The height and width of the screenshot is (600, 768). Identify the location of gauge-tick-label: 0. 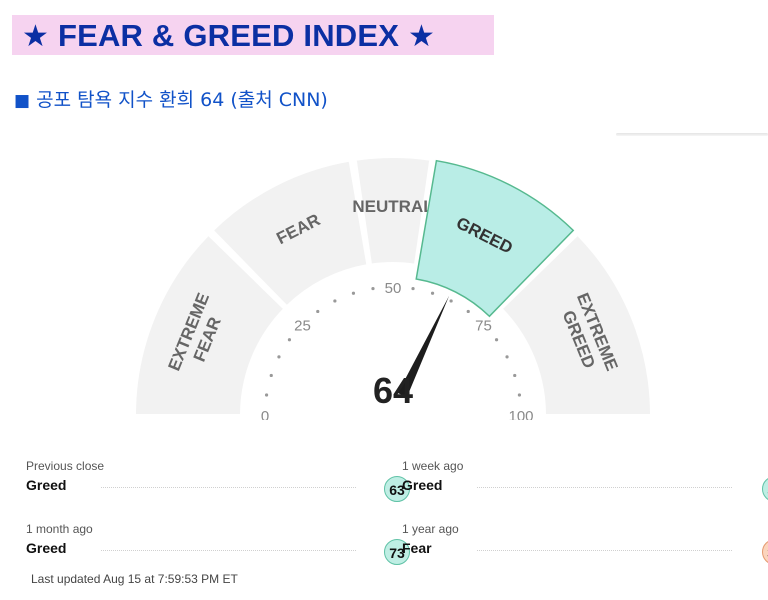
(265, 414).